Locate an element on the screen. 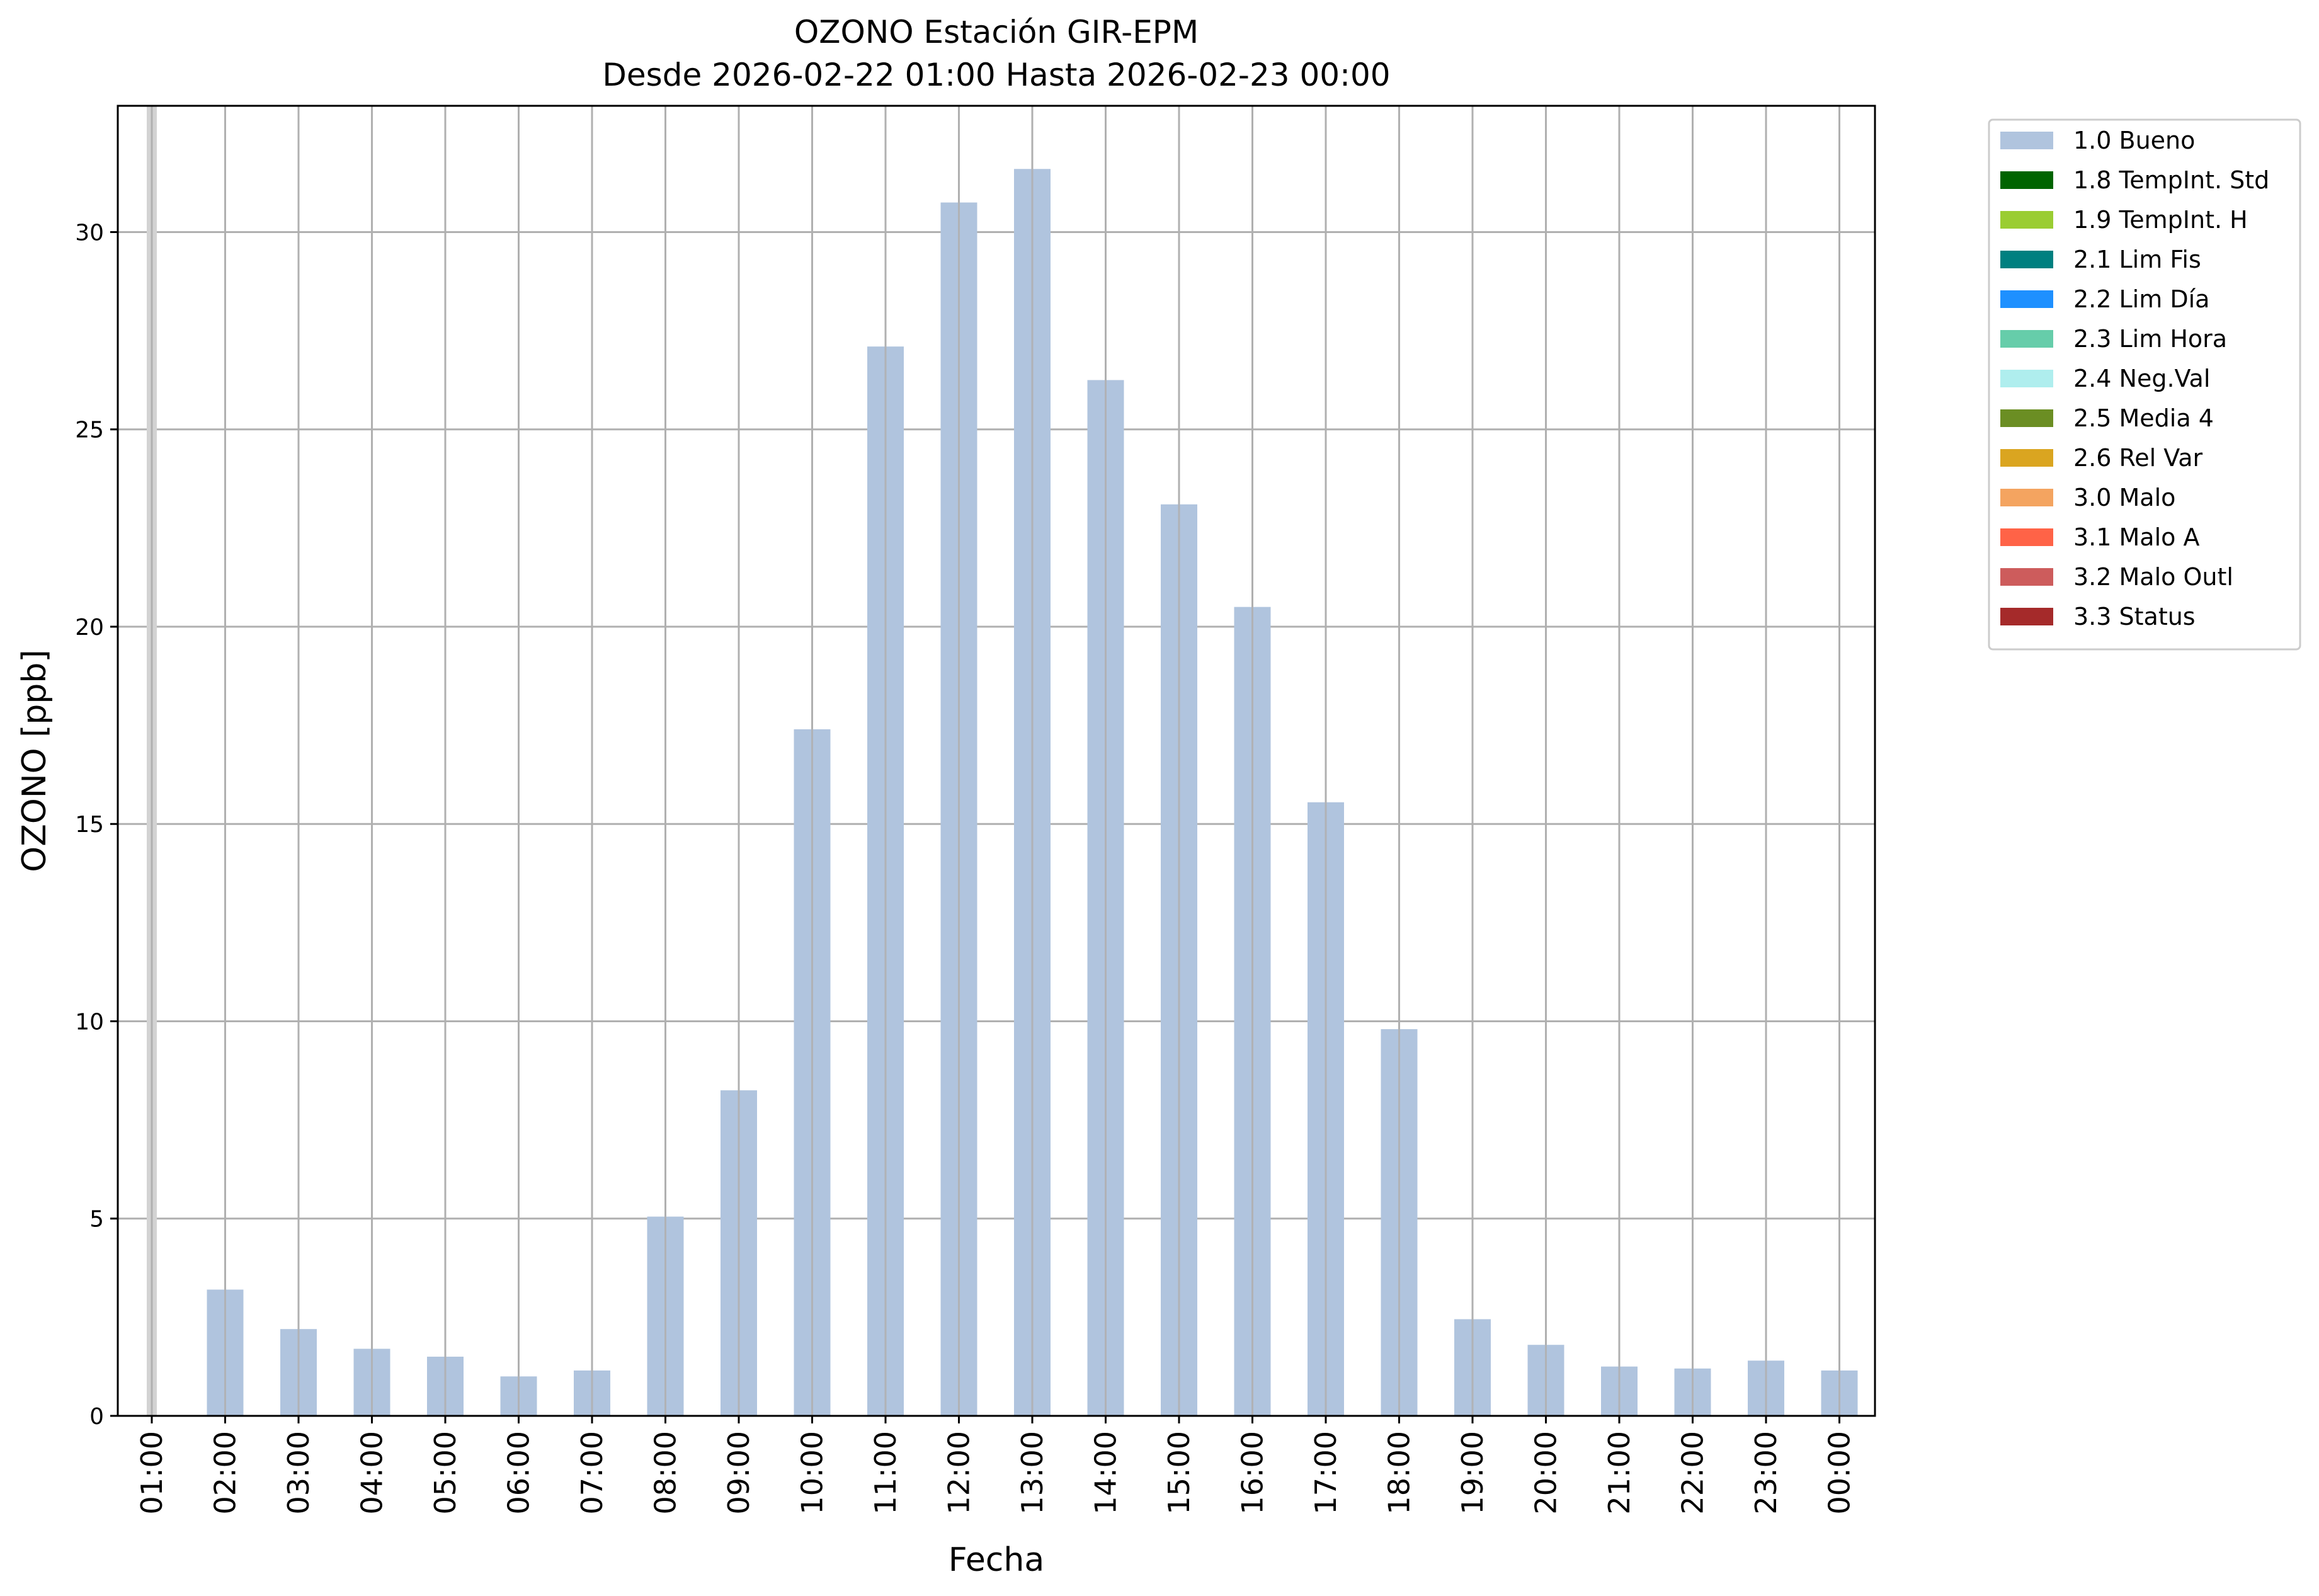 Image resolution: width=2319 pixels, height=1596 pixels. x-tick-label: 12:00 is located at coordinates (959, 1473).